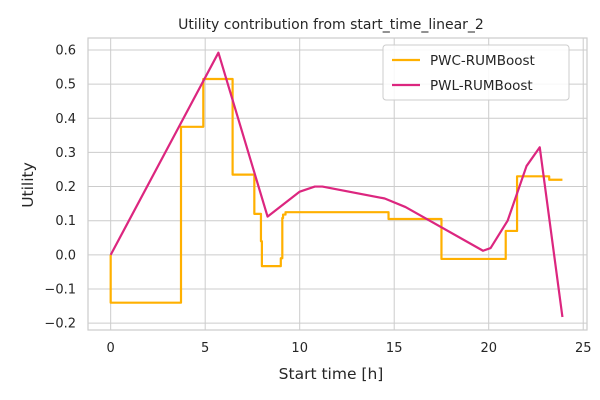 The height and width of the screenshot is (400, 600). Describe the element at coordinates (65, 85) in the screenshot. I see `y-tick-label: 0.5` at that location.